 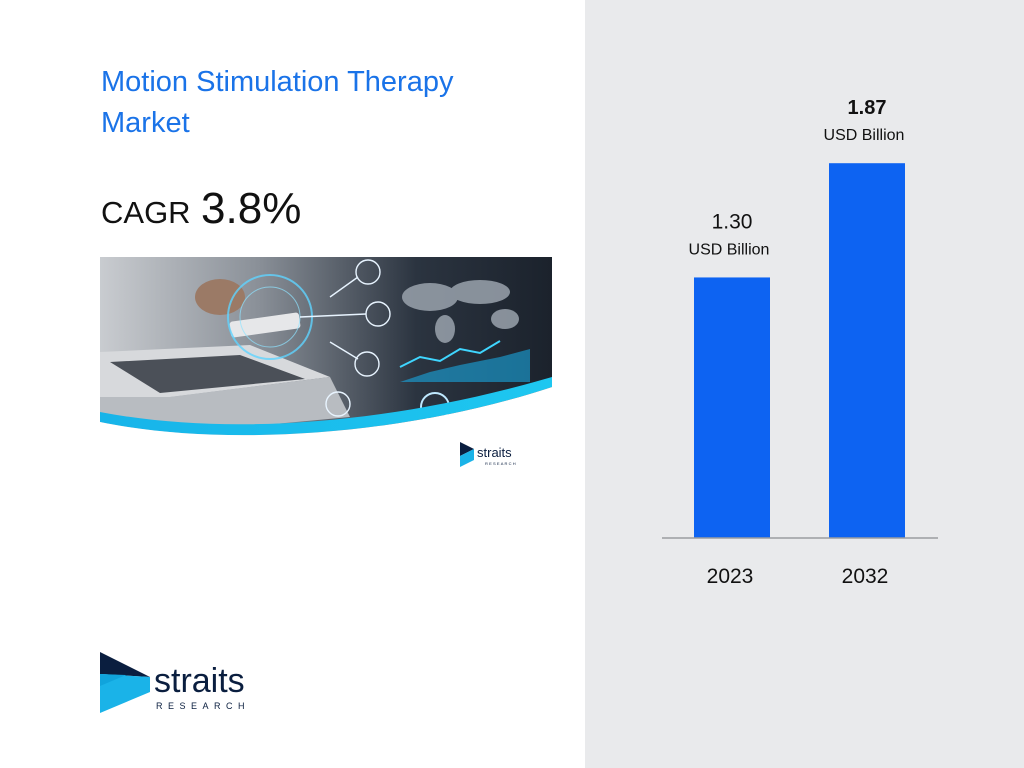 I want to click on brand-logo: straits RESEARCH, so click(x=175, y=682).